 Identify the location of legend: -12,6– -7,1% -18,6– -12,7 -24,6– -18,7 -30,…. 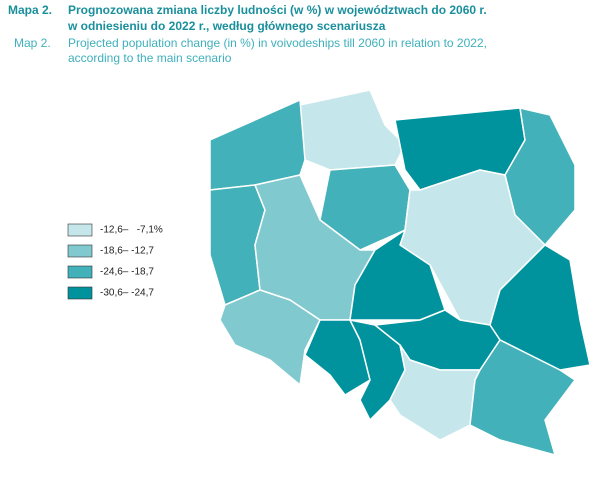
(115, 261).